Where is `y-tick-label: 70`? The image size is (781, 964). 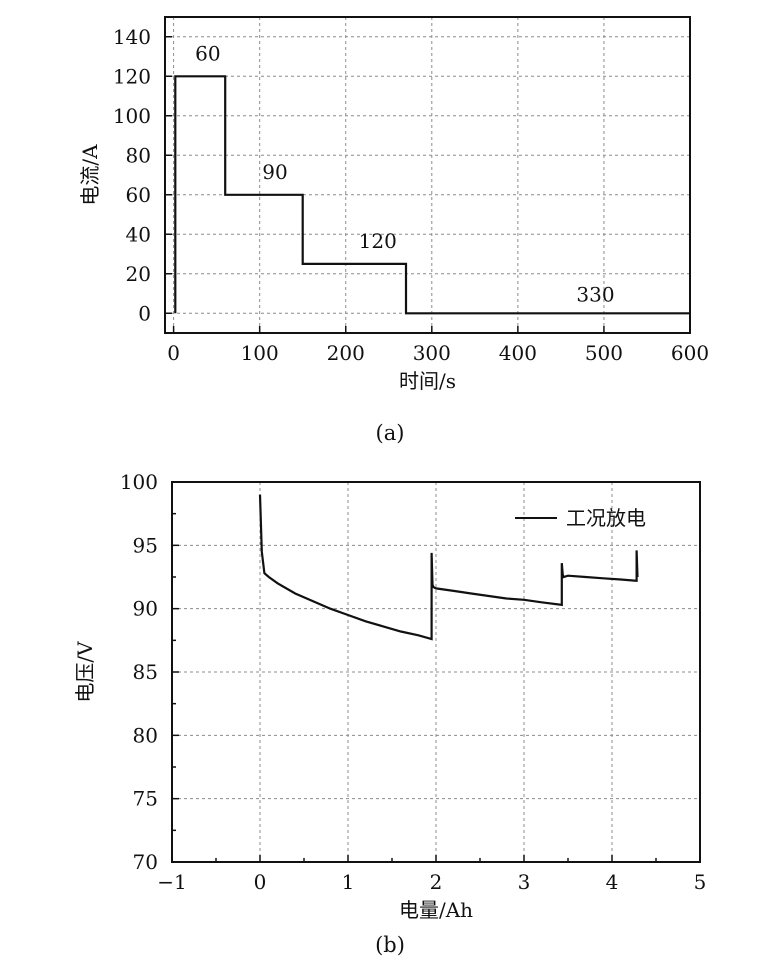
y-tick-label: 70 is located at coordinates (145, 862).